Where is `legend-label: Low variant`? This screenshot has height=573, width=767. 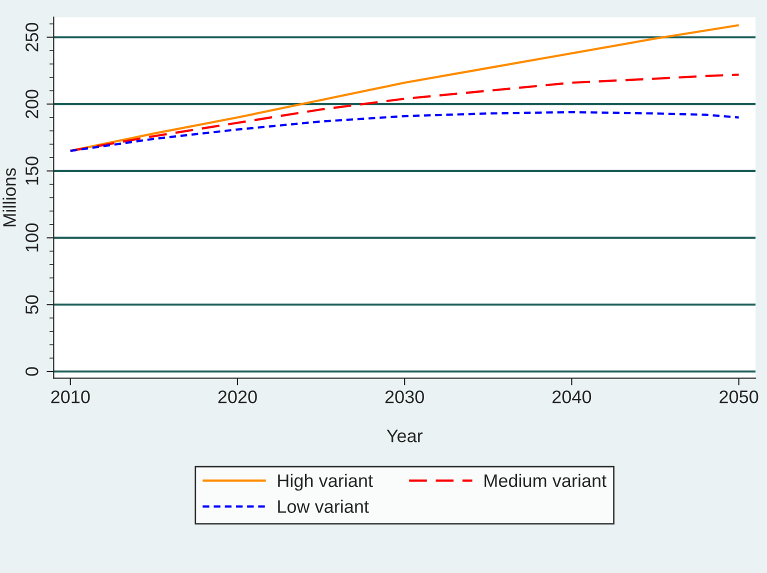
legend-label: Low variant is located at coordinates (323, 506).